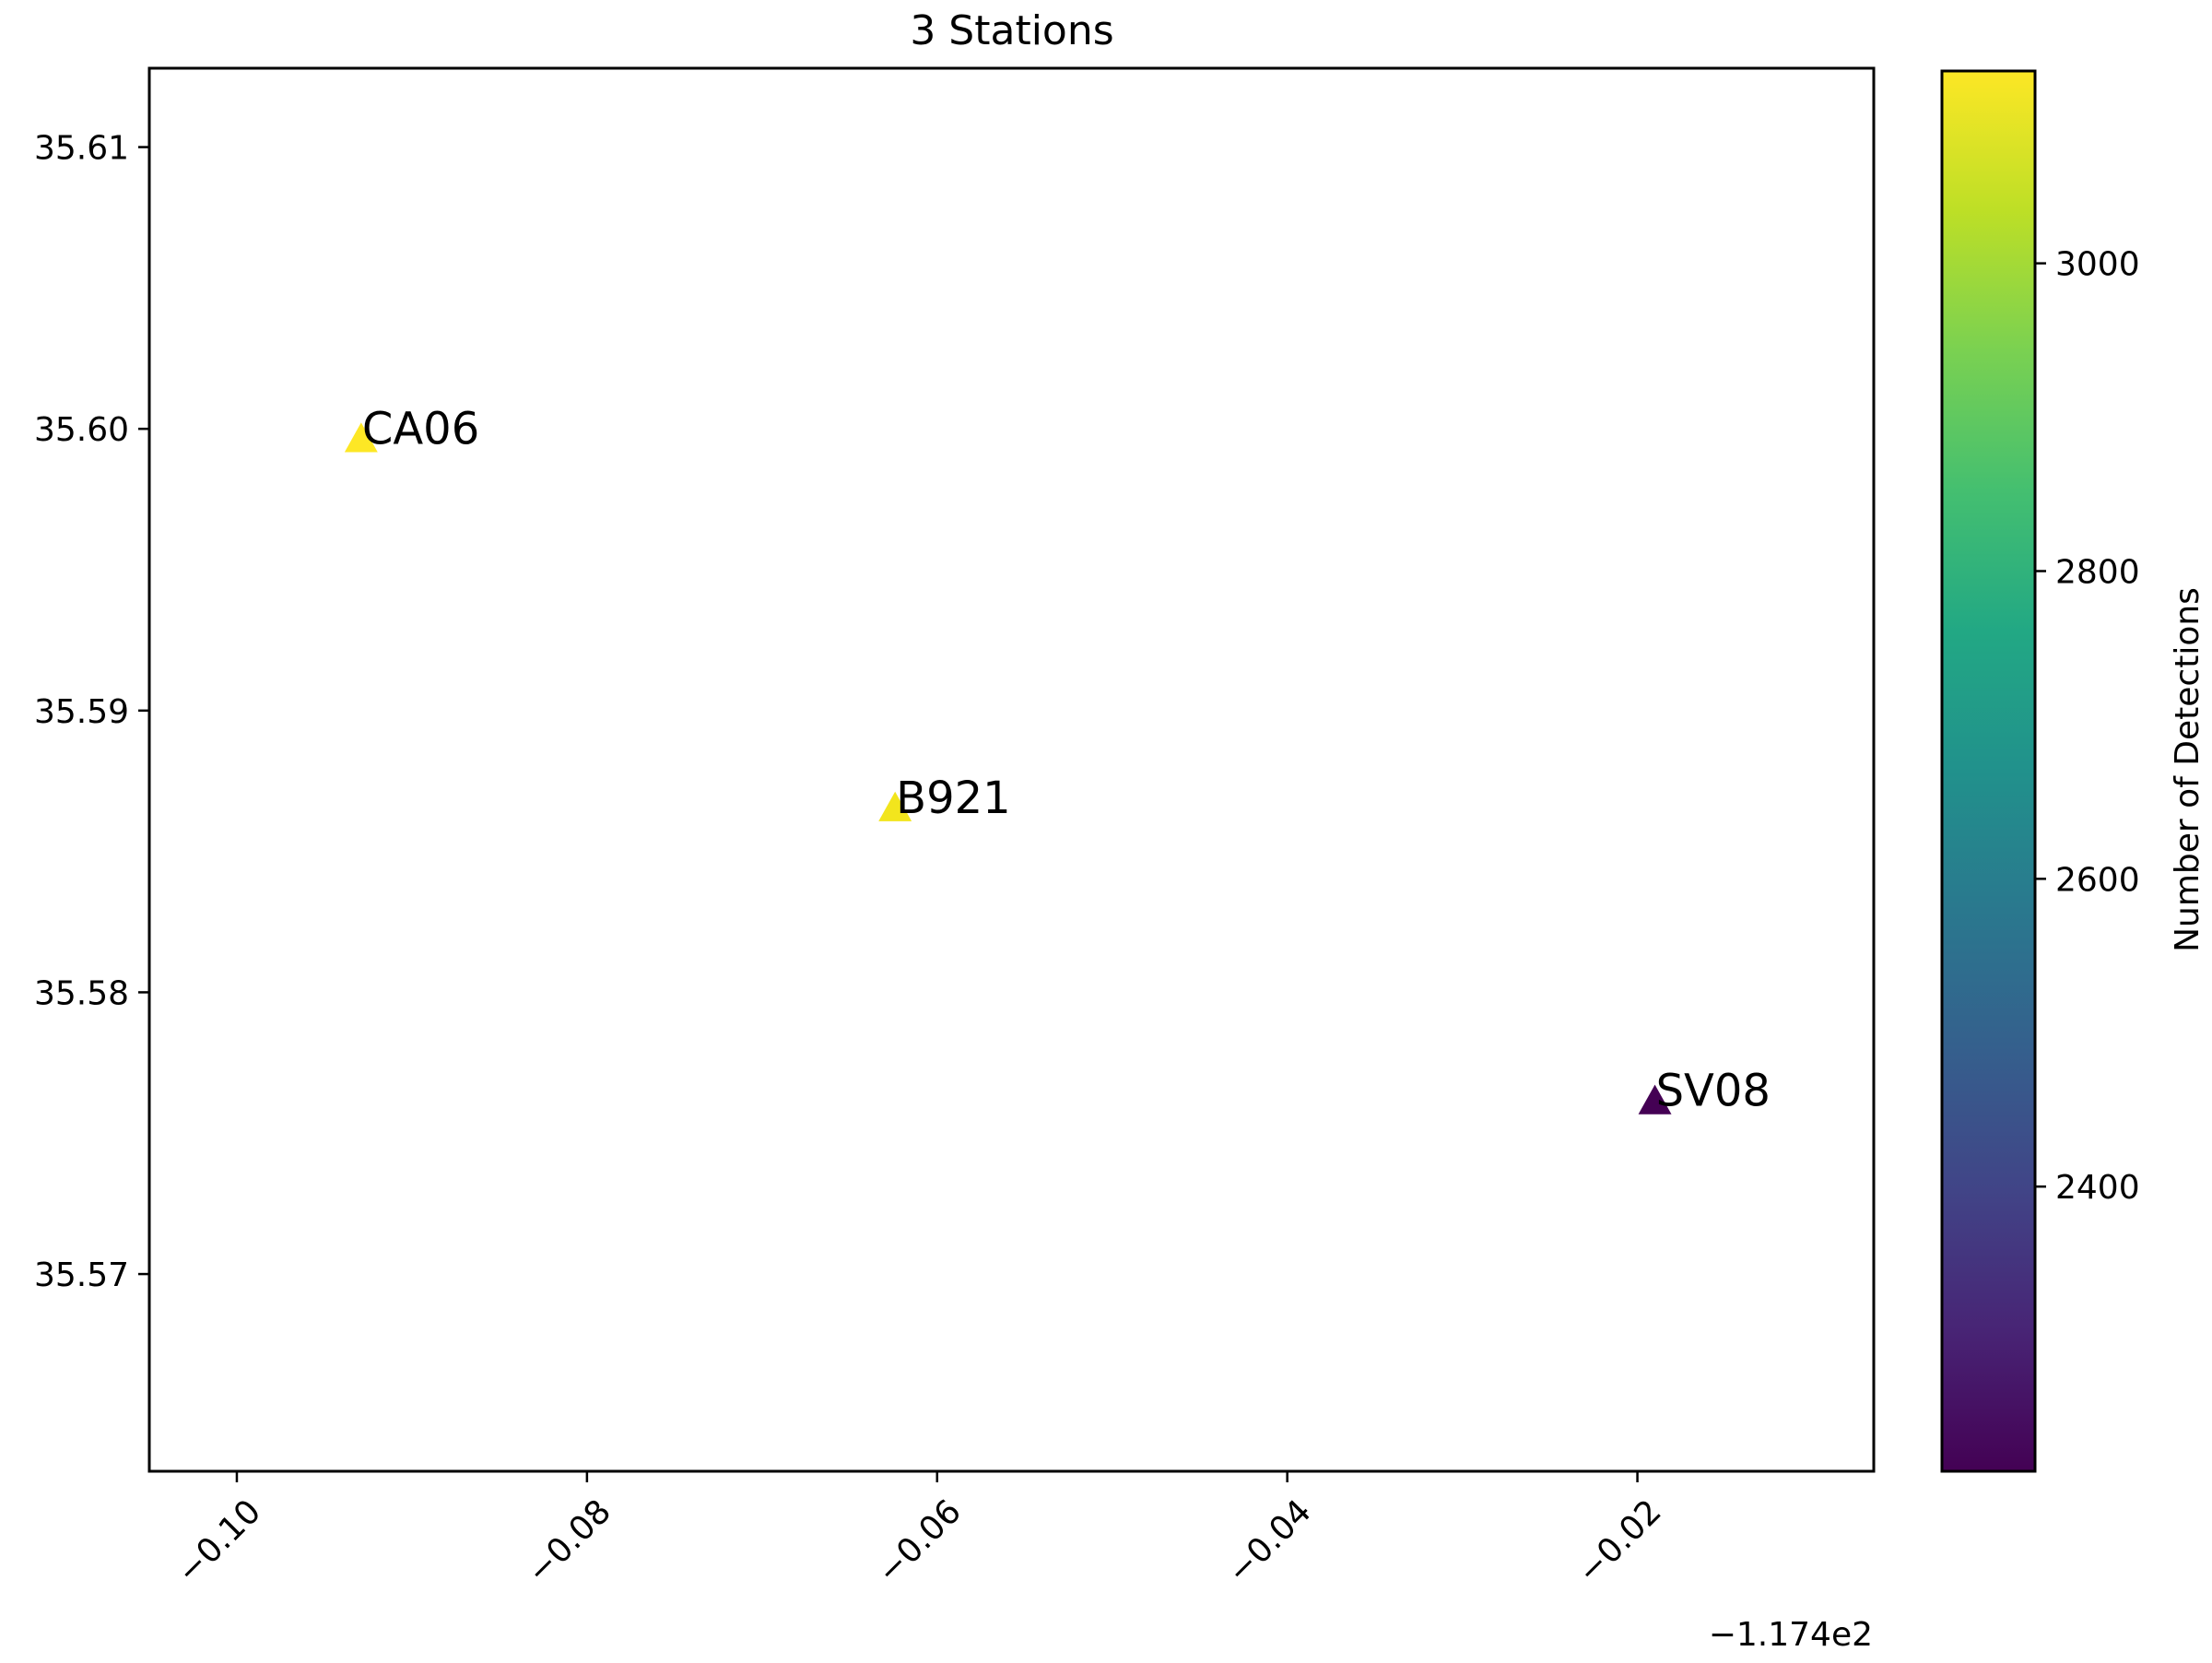 This screenshot has height=1663, width=2212. What do you see at coordinates (81, 1275) in the screenshot?
I see `y-tick-label: 35.57` at bounding box center [81, 1275].